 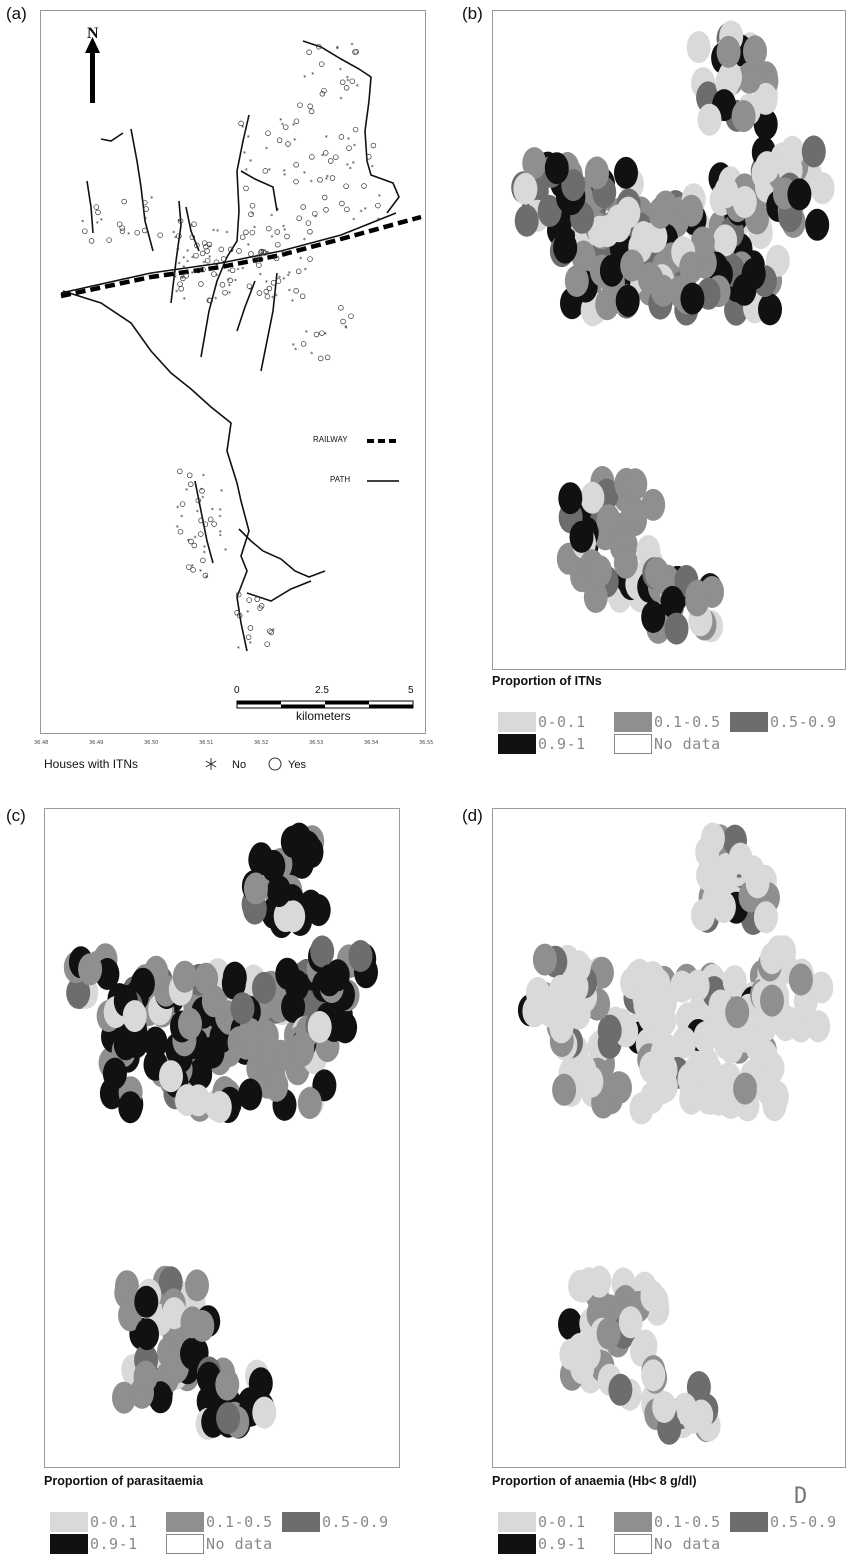 I want to click on itn-legend-yes: Yes, so click(x=297, y=765).